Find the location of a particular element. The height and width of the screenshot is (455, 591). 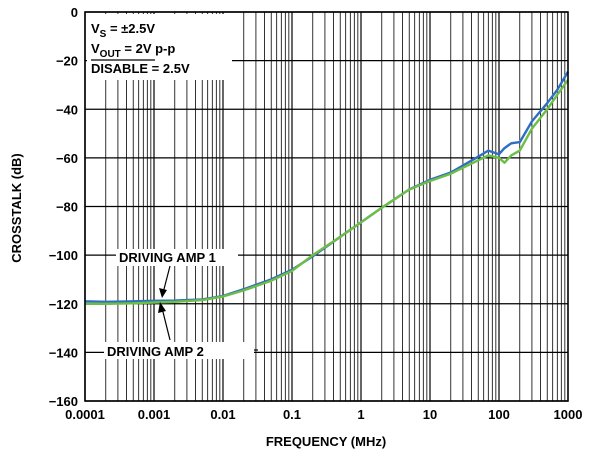

x-tick-label: 1000 is located at coordinates (568, 414).